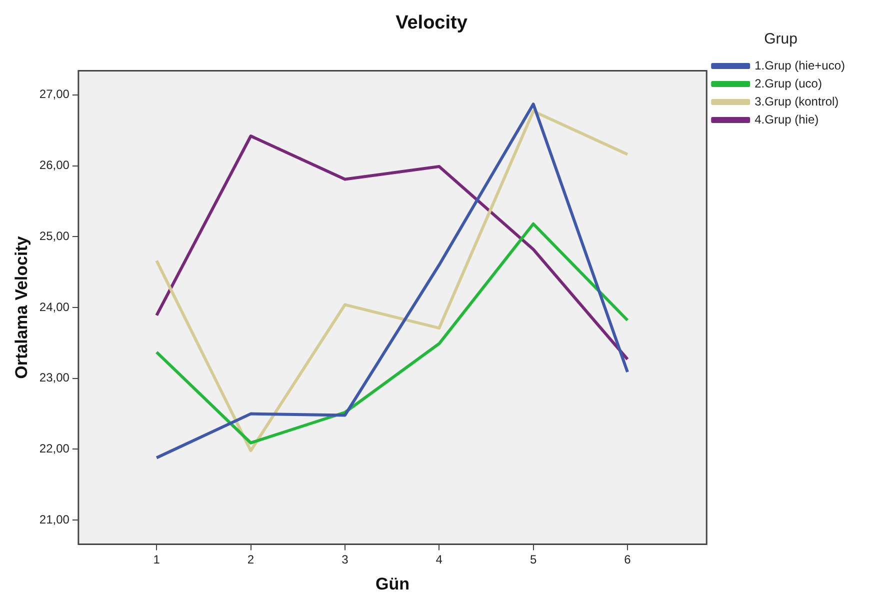 Image resolution: width=879 pixels, height=607 pixels. I want to click on y-tick-label: 21,00, so click(54, 519).